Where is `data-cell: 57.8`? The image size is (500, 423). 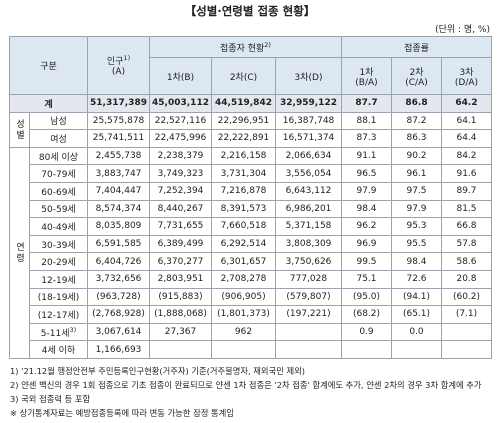 data-cell: 57.8 is located at coordinates (466, 244).